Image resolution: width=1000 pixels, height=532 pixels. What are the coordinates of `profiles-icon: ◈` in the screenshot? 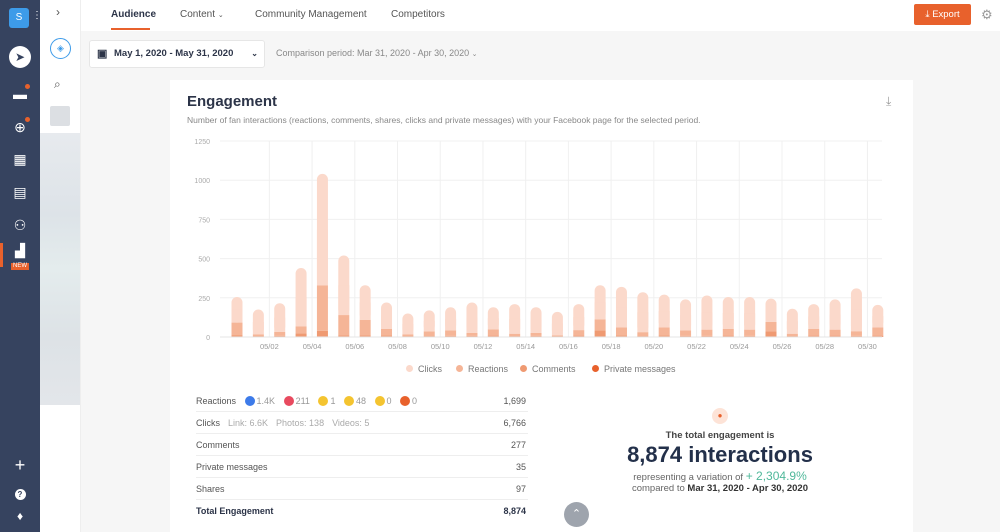 It's located at (60, 48).